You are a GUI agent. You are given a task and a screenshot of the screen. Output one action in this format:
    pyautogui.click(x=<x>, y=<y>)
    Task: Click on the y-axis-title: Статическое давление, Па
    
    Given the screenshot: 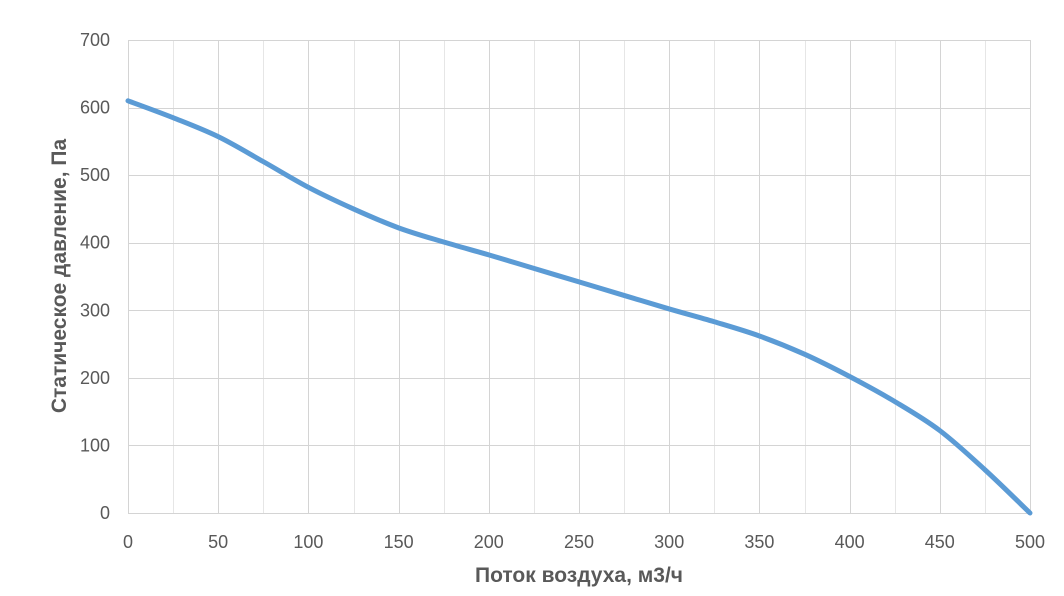 What is the action you would take?
    pyautogui.click(x=59, y=276)
    